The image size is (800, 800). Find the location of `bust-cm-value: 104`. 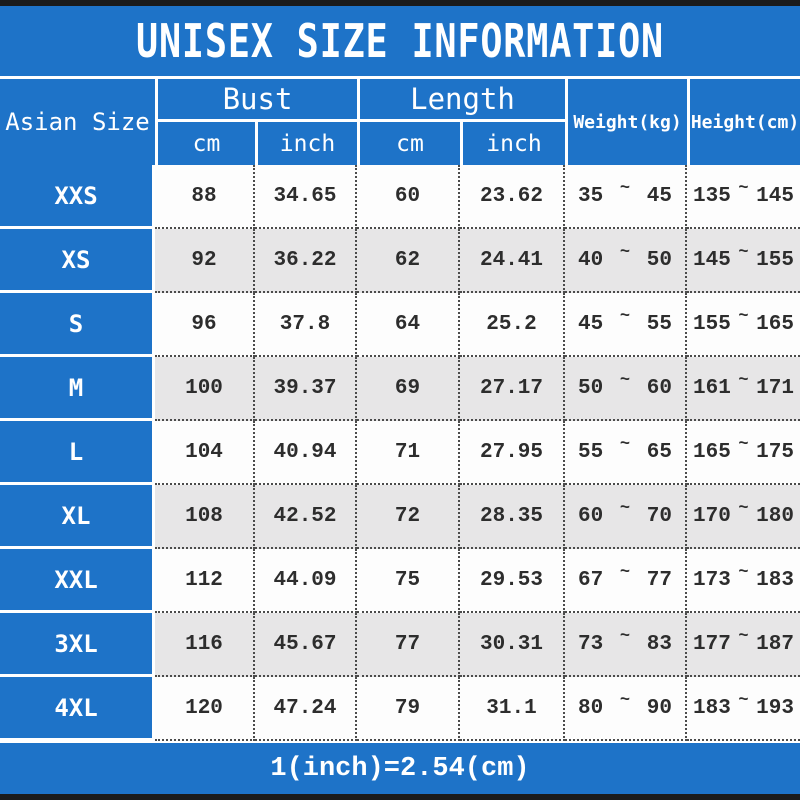

bust-cm-value: 104 is located at coordinates (205, 453).